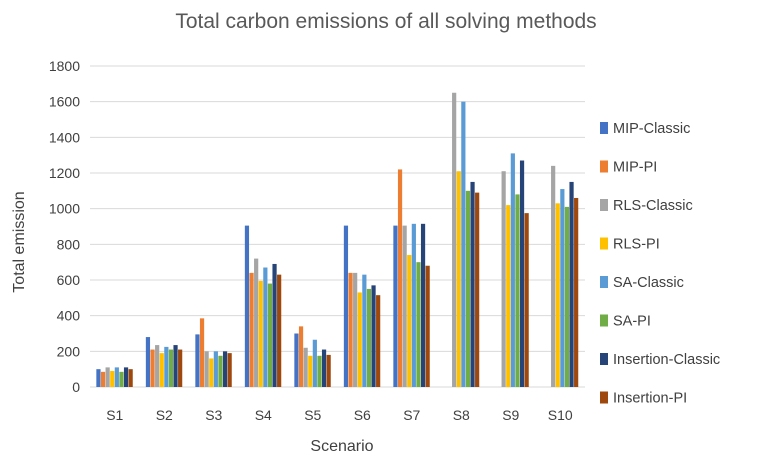 This screenshot has height=457, width=775. Describe the element at coordinates (175, 366) in the screenshot. I see `bar-insertion-classic-s2` at that location.